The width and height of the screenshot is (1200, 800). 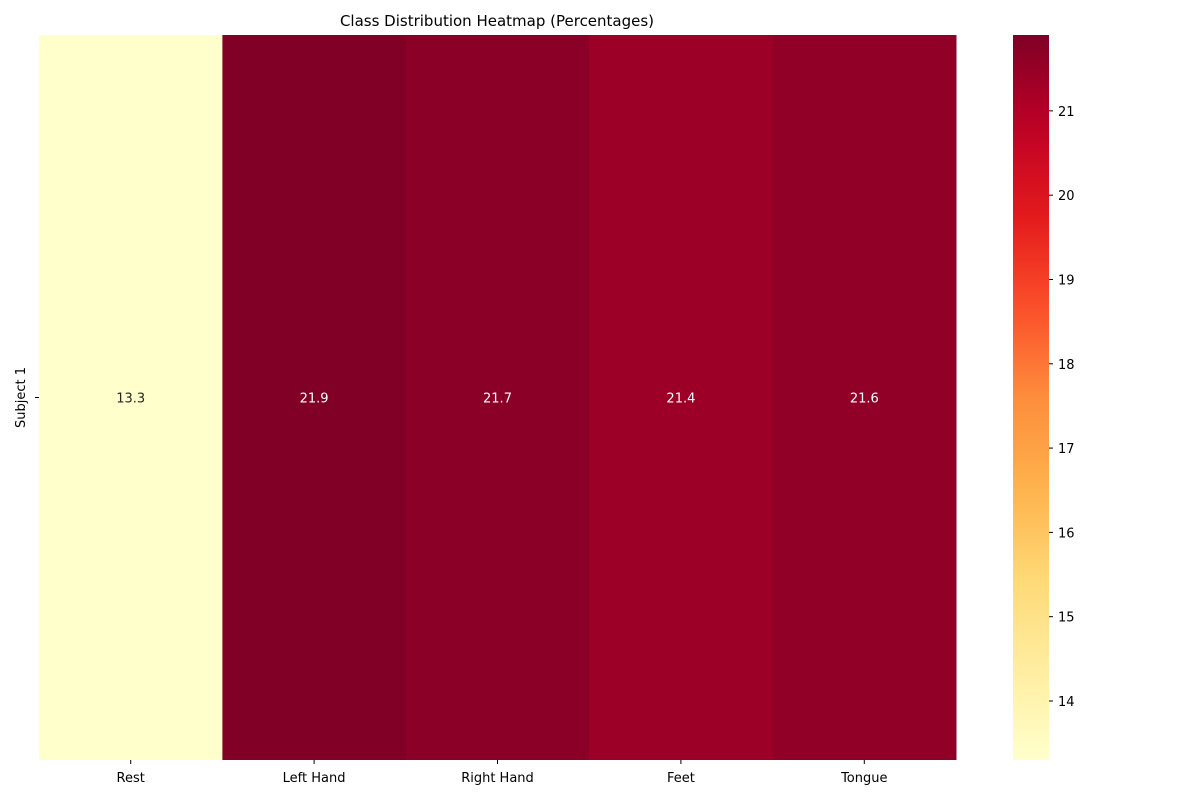 I want to click on heatmap-cell-subject-1-left-hand, so click(x=314, y=397).